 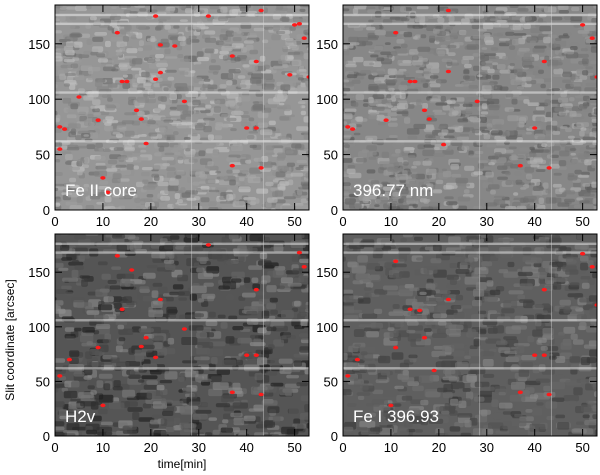 I want to click on y-tick-label: 100, so click(x=39, y=327).